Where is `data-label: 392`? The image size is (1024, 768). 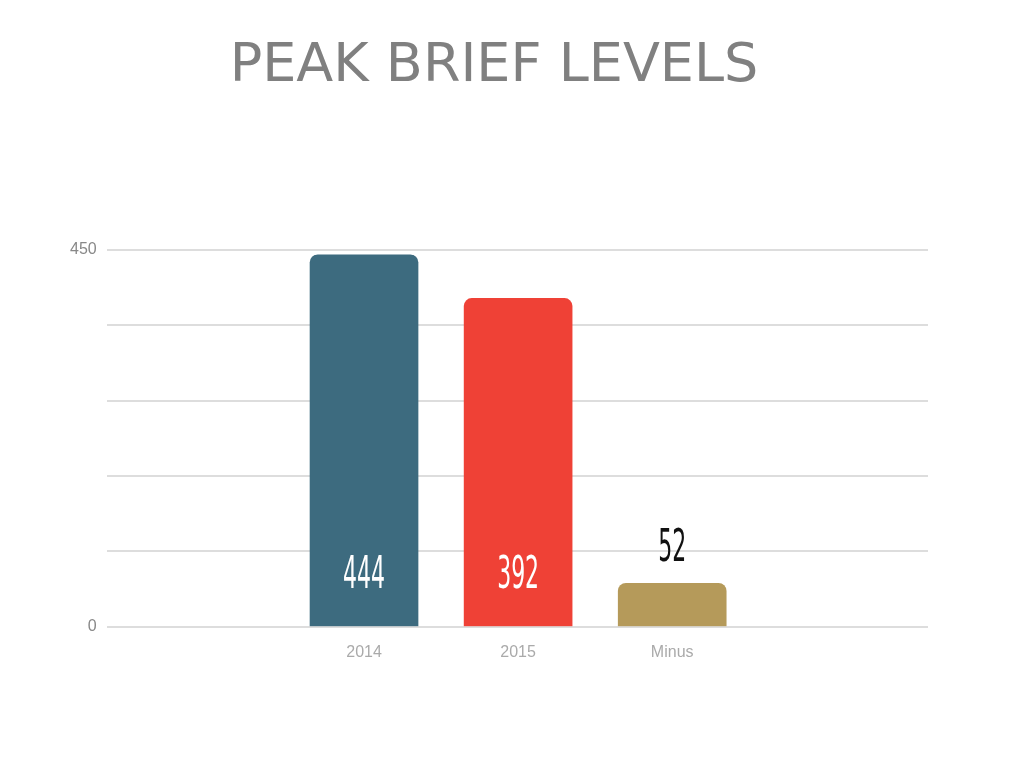 data-label: 392 is located at coordinates (518, 572).